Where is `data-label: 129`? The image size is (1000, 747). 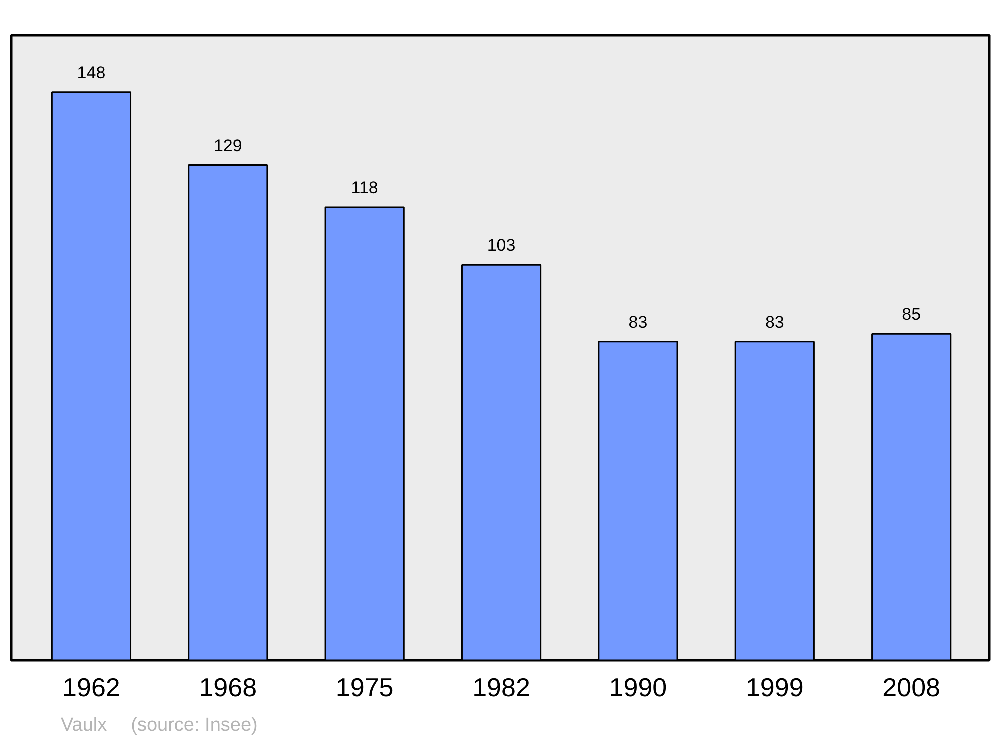
data-label: 129 is located at coordinates (228, 146).